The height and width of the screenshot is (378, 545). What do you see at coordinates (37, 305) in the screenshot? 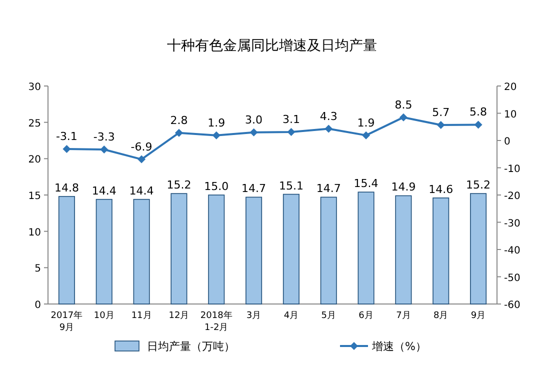
I see `y-tick-label: 0` at bounding box center [37, 305].